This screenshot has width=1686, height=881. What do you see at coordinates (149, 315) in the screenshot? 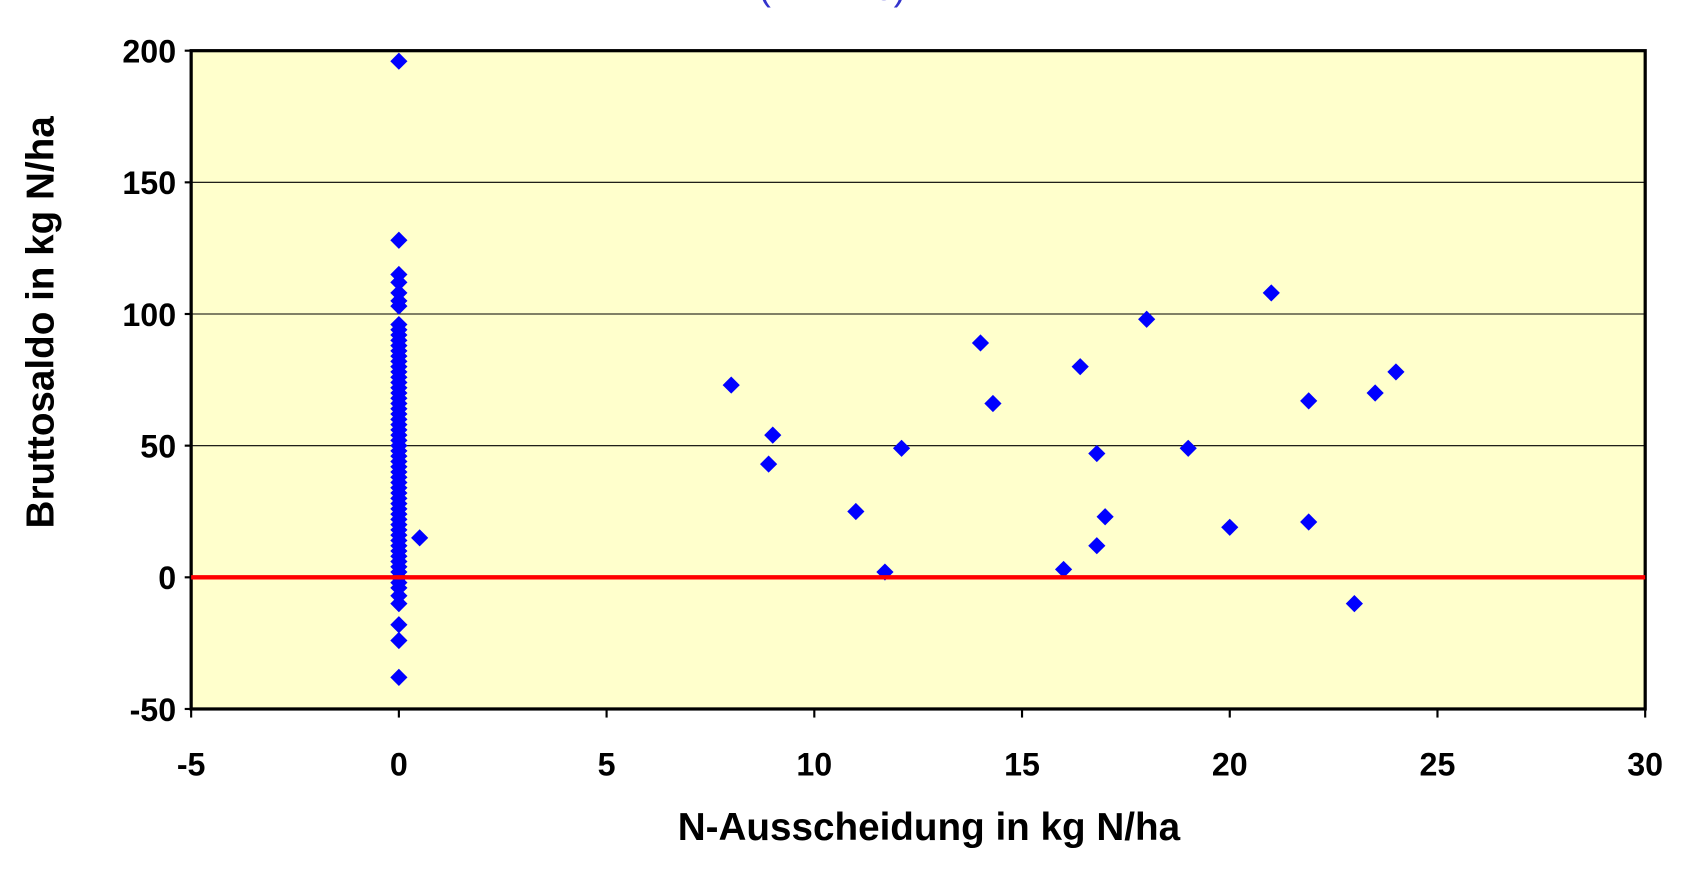
I see `y-tick-label: 100` at bounding box center [149, 315].